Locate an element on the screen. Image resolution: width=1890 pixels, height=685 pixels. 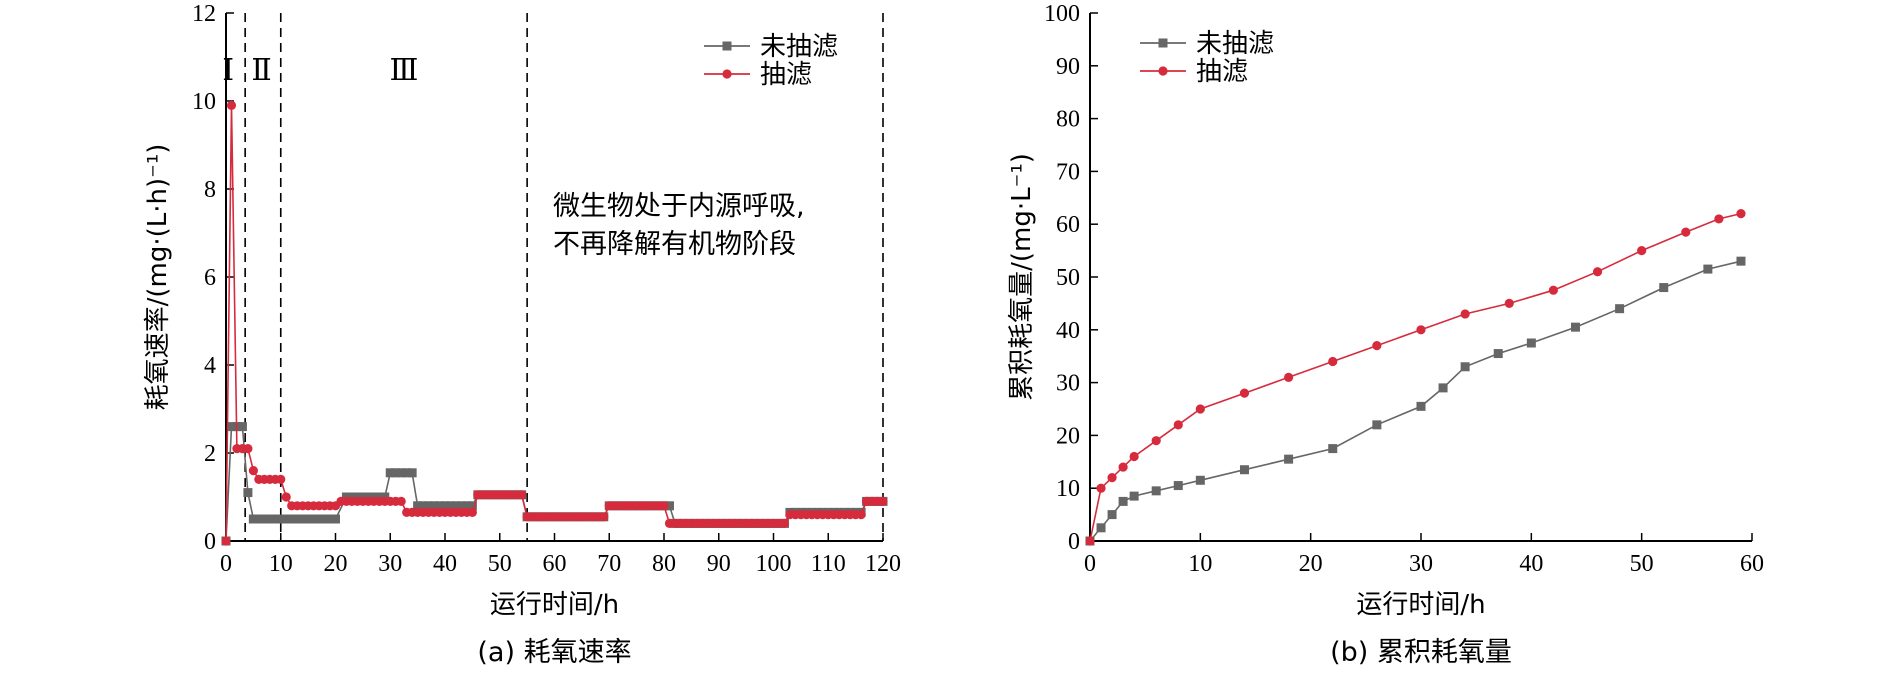
y-tick-label: 12 is located at coordinates (204, 14).